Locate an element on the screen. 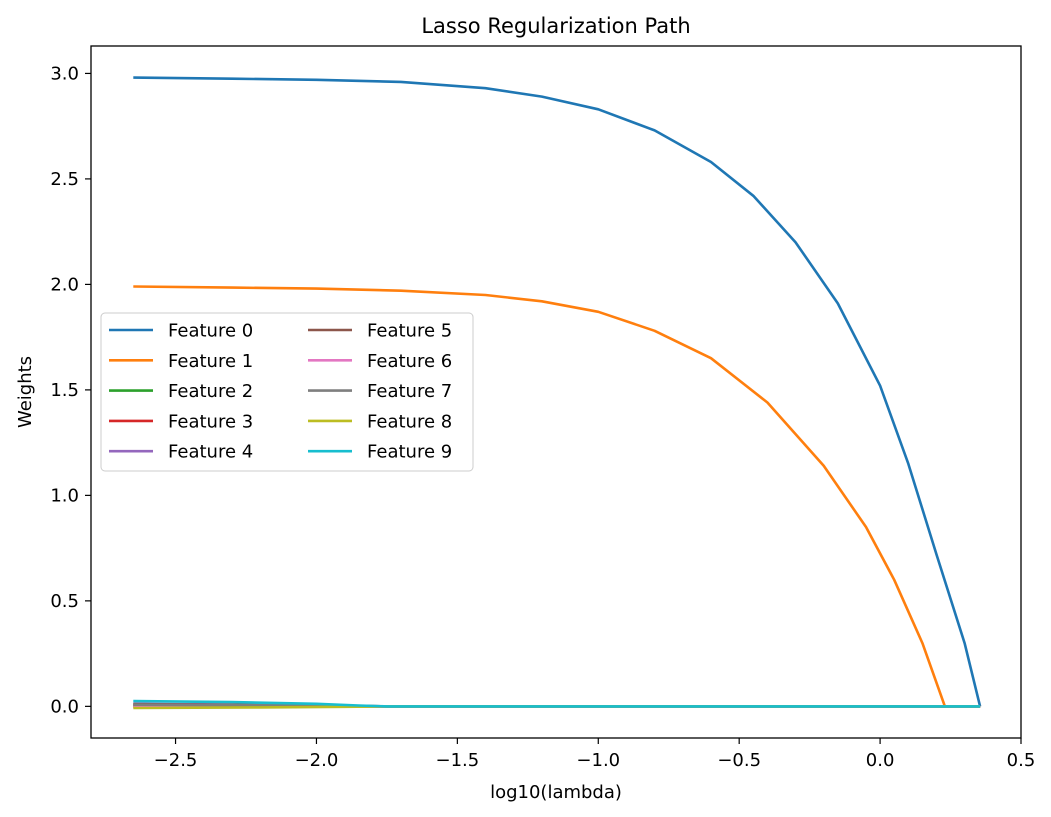 The height and width of the screenshot is (817, 1051). y-tick-label: 3.0 is located at coordinates (64, 73).